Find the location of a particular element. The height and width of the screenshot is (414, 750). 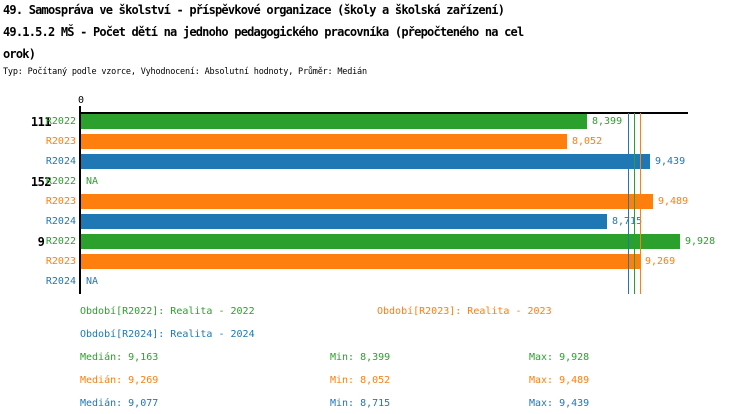

bar-9-R2023 is located at coordinates (360, 261).